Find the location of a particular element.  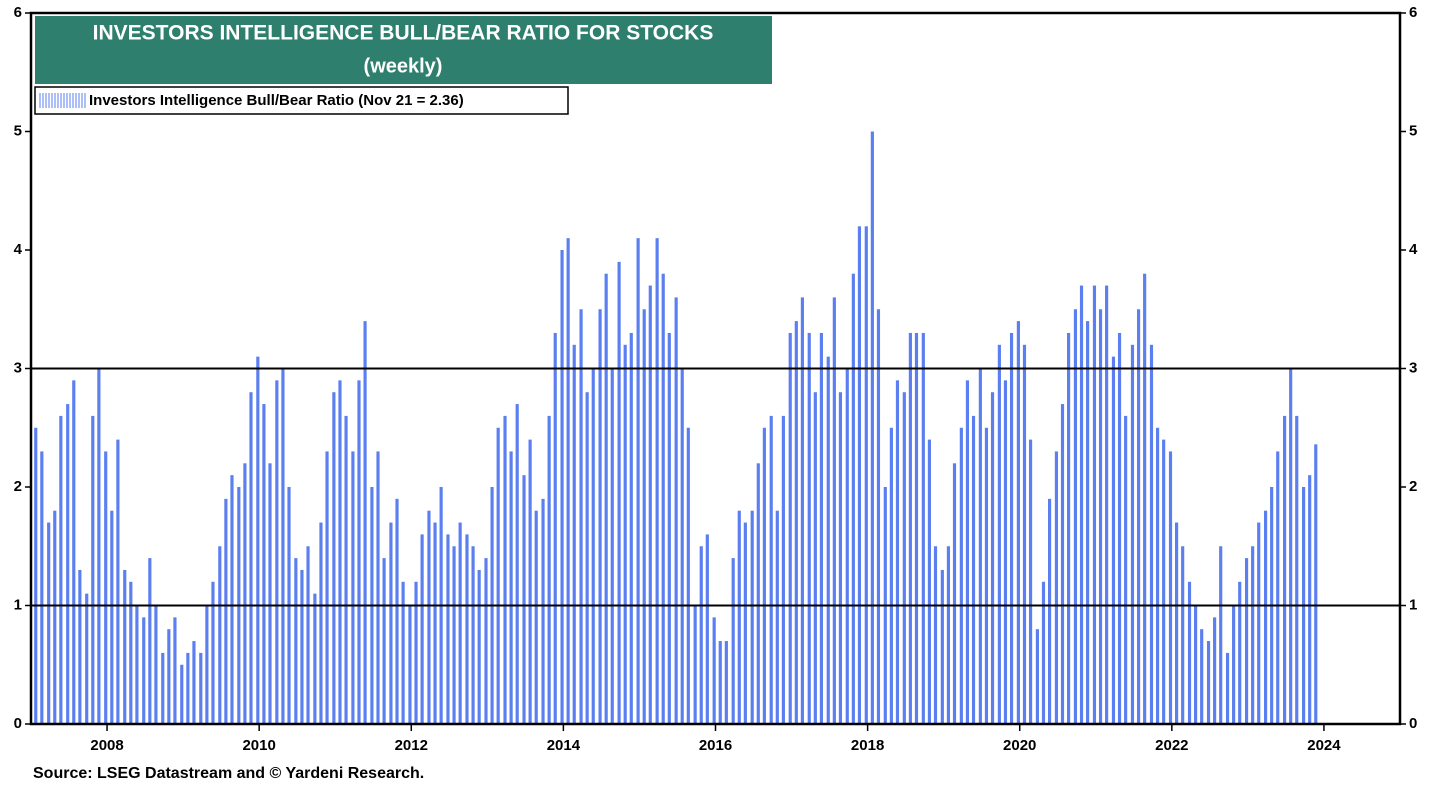

x-tick-label: 2020 is located at coordinates (1019, 745).